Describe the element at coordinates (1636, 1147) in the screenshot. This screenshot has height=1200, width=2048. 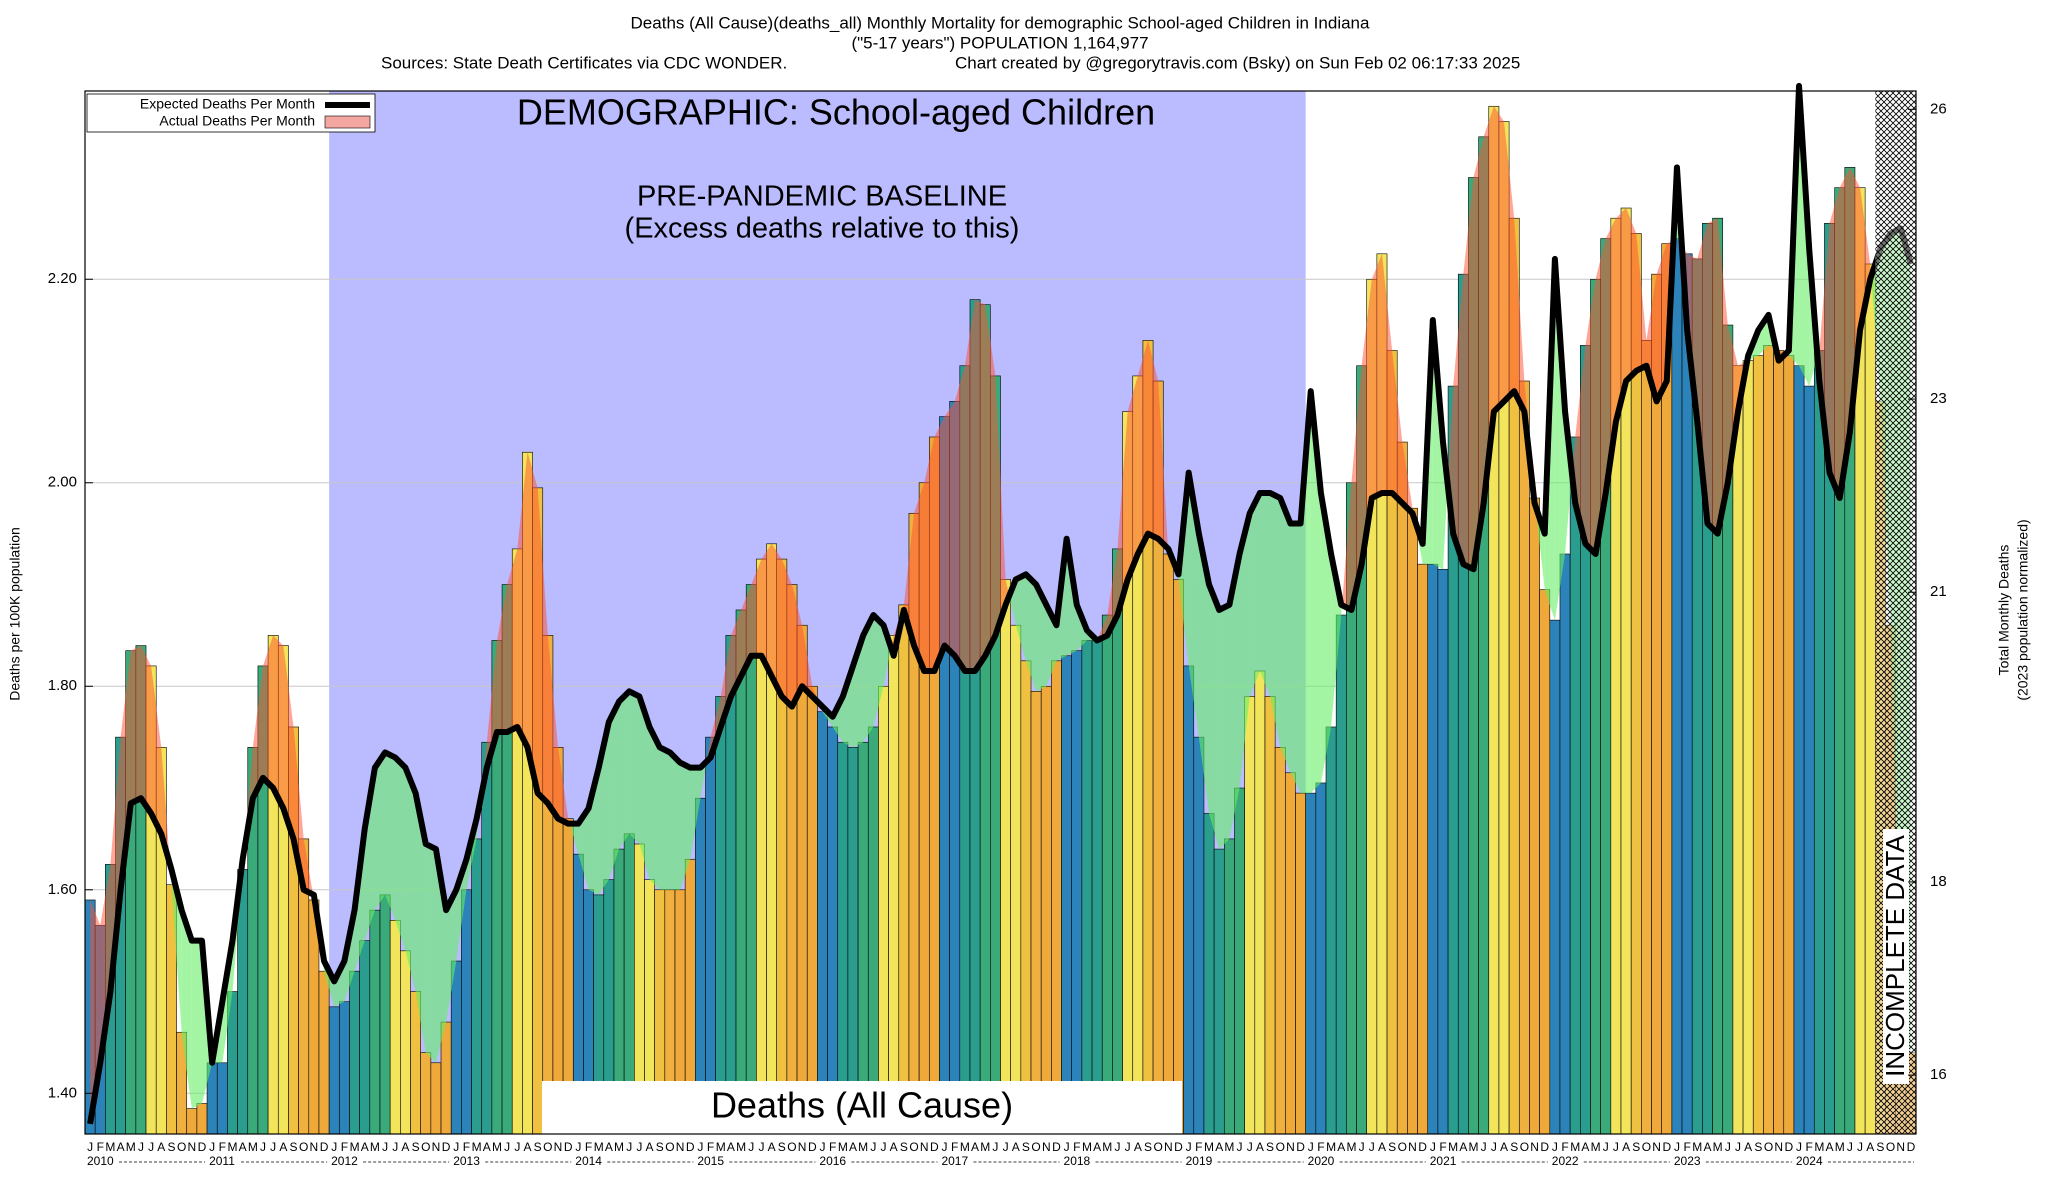
I see `x-tick-label: S` at that location.